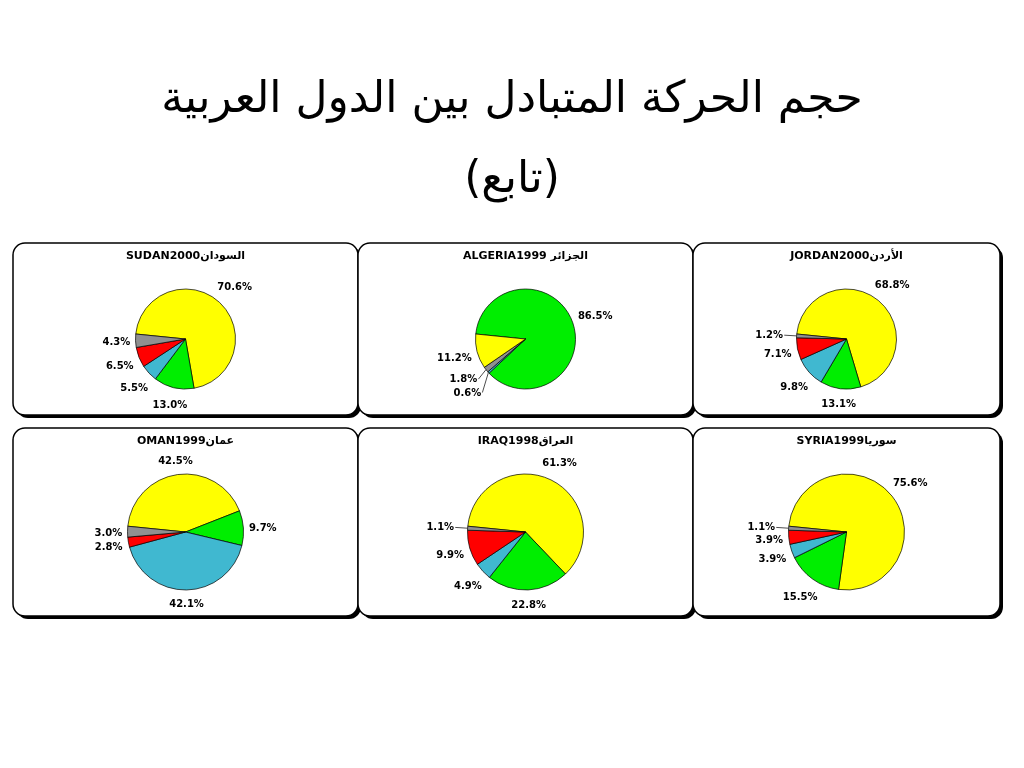 This screenshot has height=768, width=1024. I want to click on text: حجم الحركة المتبادل بين الدول العربية, so click(512, 97).